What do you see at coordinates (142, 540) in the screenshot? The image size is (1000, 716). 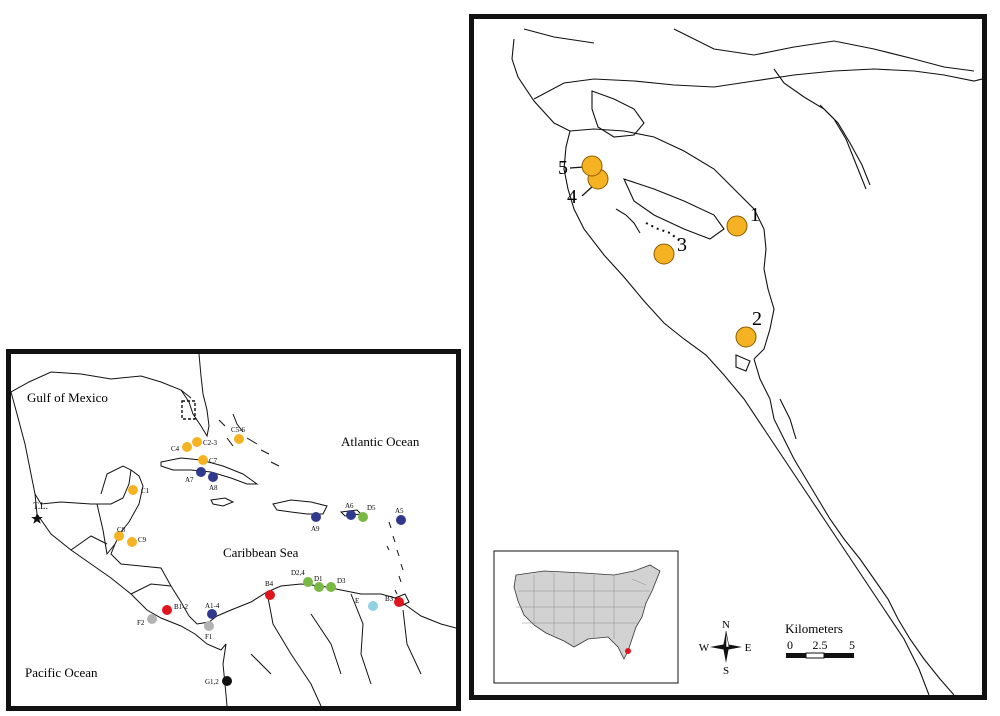 I see `site-label-c9: C9` at bounding box center [142, 540].